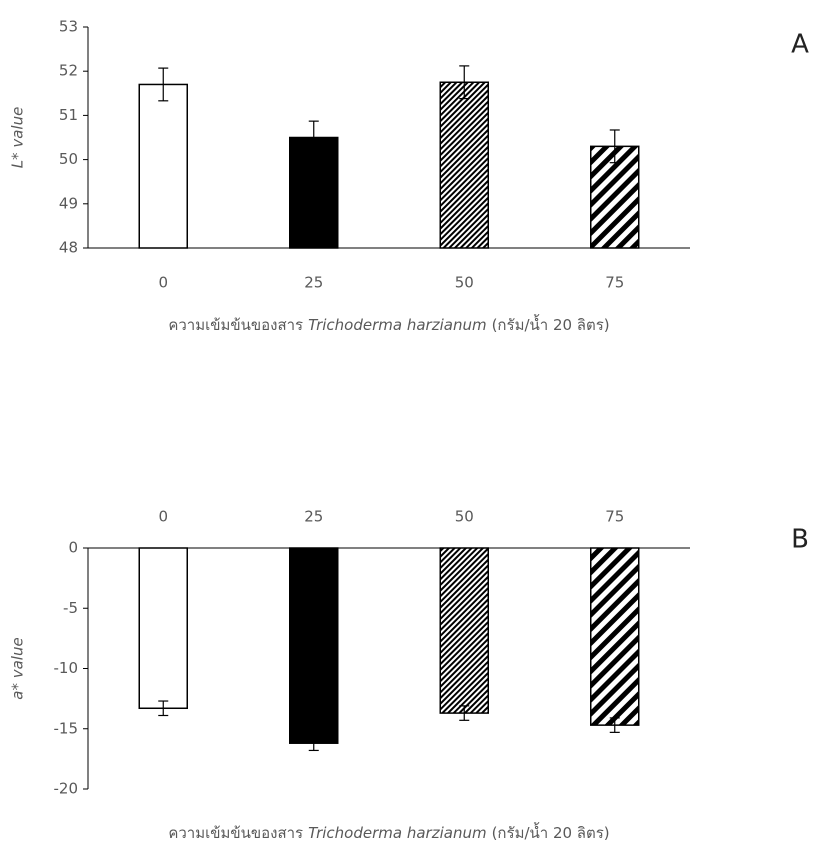 The width and height of the screenshot is (818, 845). What do you see at coordinates (68, 115) in the screenshot?
I see `y-tick-label: 51` at bounding box center [68, 115].